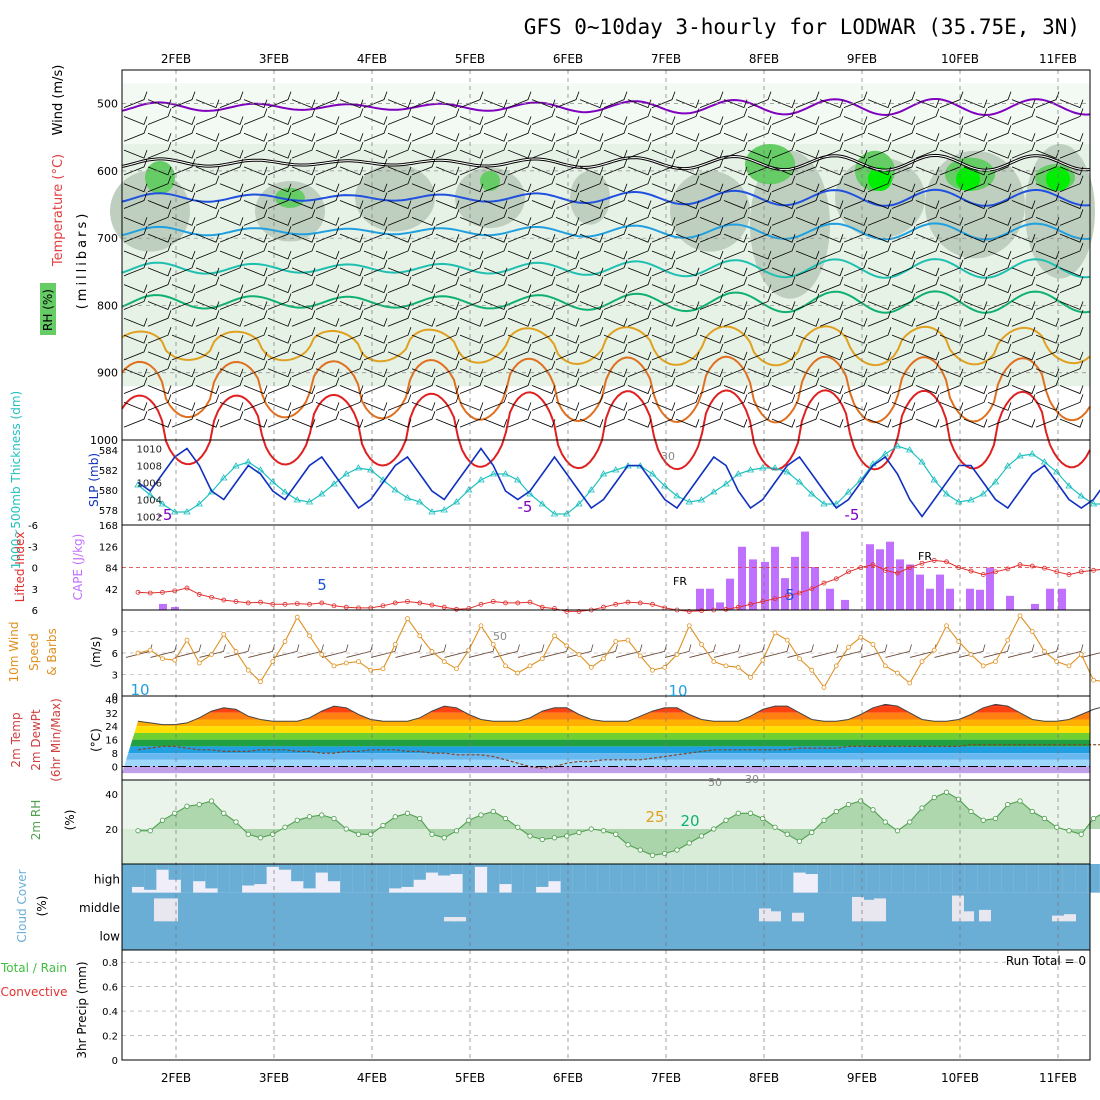 Image resolution: width=1100 pixels, height=1100 pixels. I want to click on ylabel-total-rain: Total / Rain, so click(33, 968).